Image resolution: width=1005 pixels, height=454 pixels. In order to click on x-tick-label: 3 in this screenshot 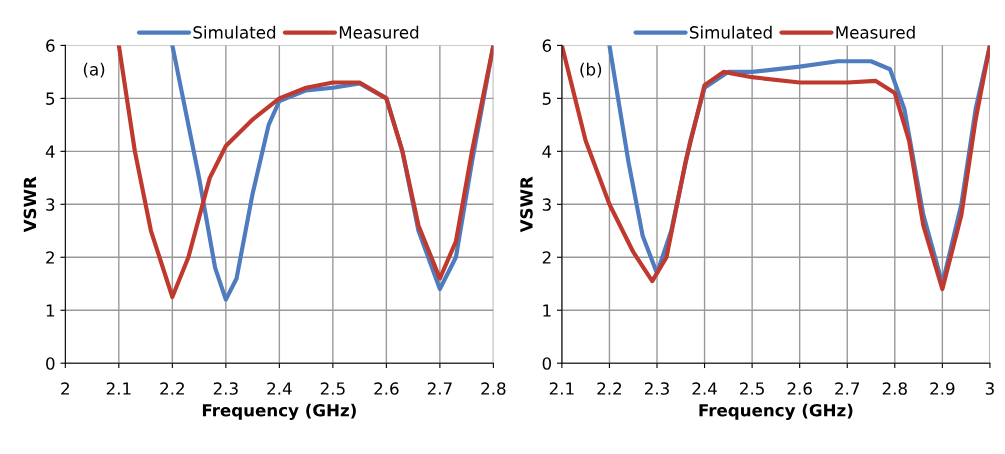, I will do `click(989, 388)`.